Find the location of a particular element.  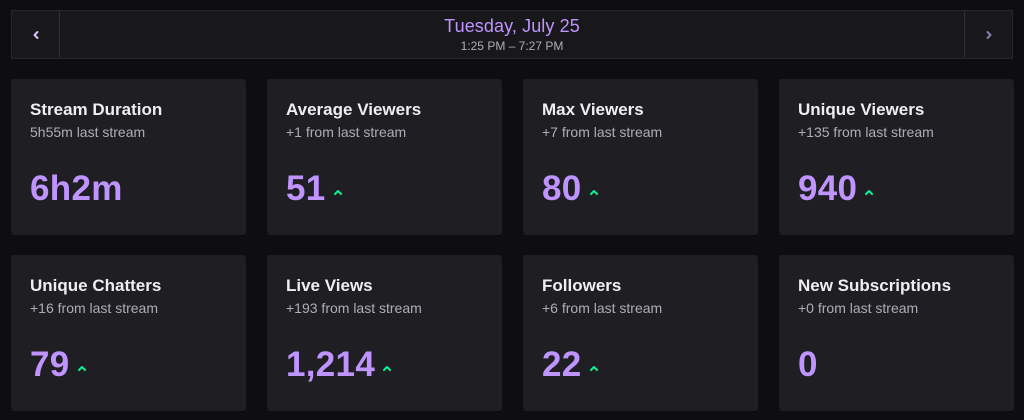

stat-comparison: +0 from last stream is located at coordinates (858, 308).